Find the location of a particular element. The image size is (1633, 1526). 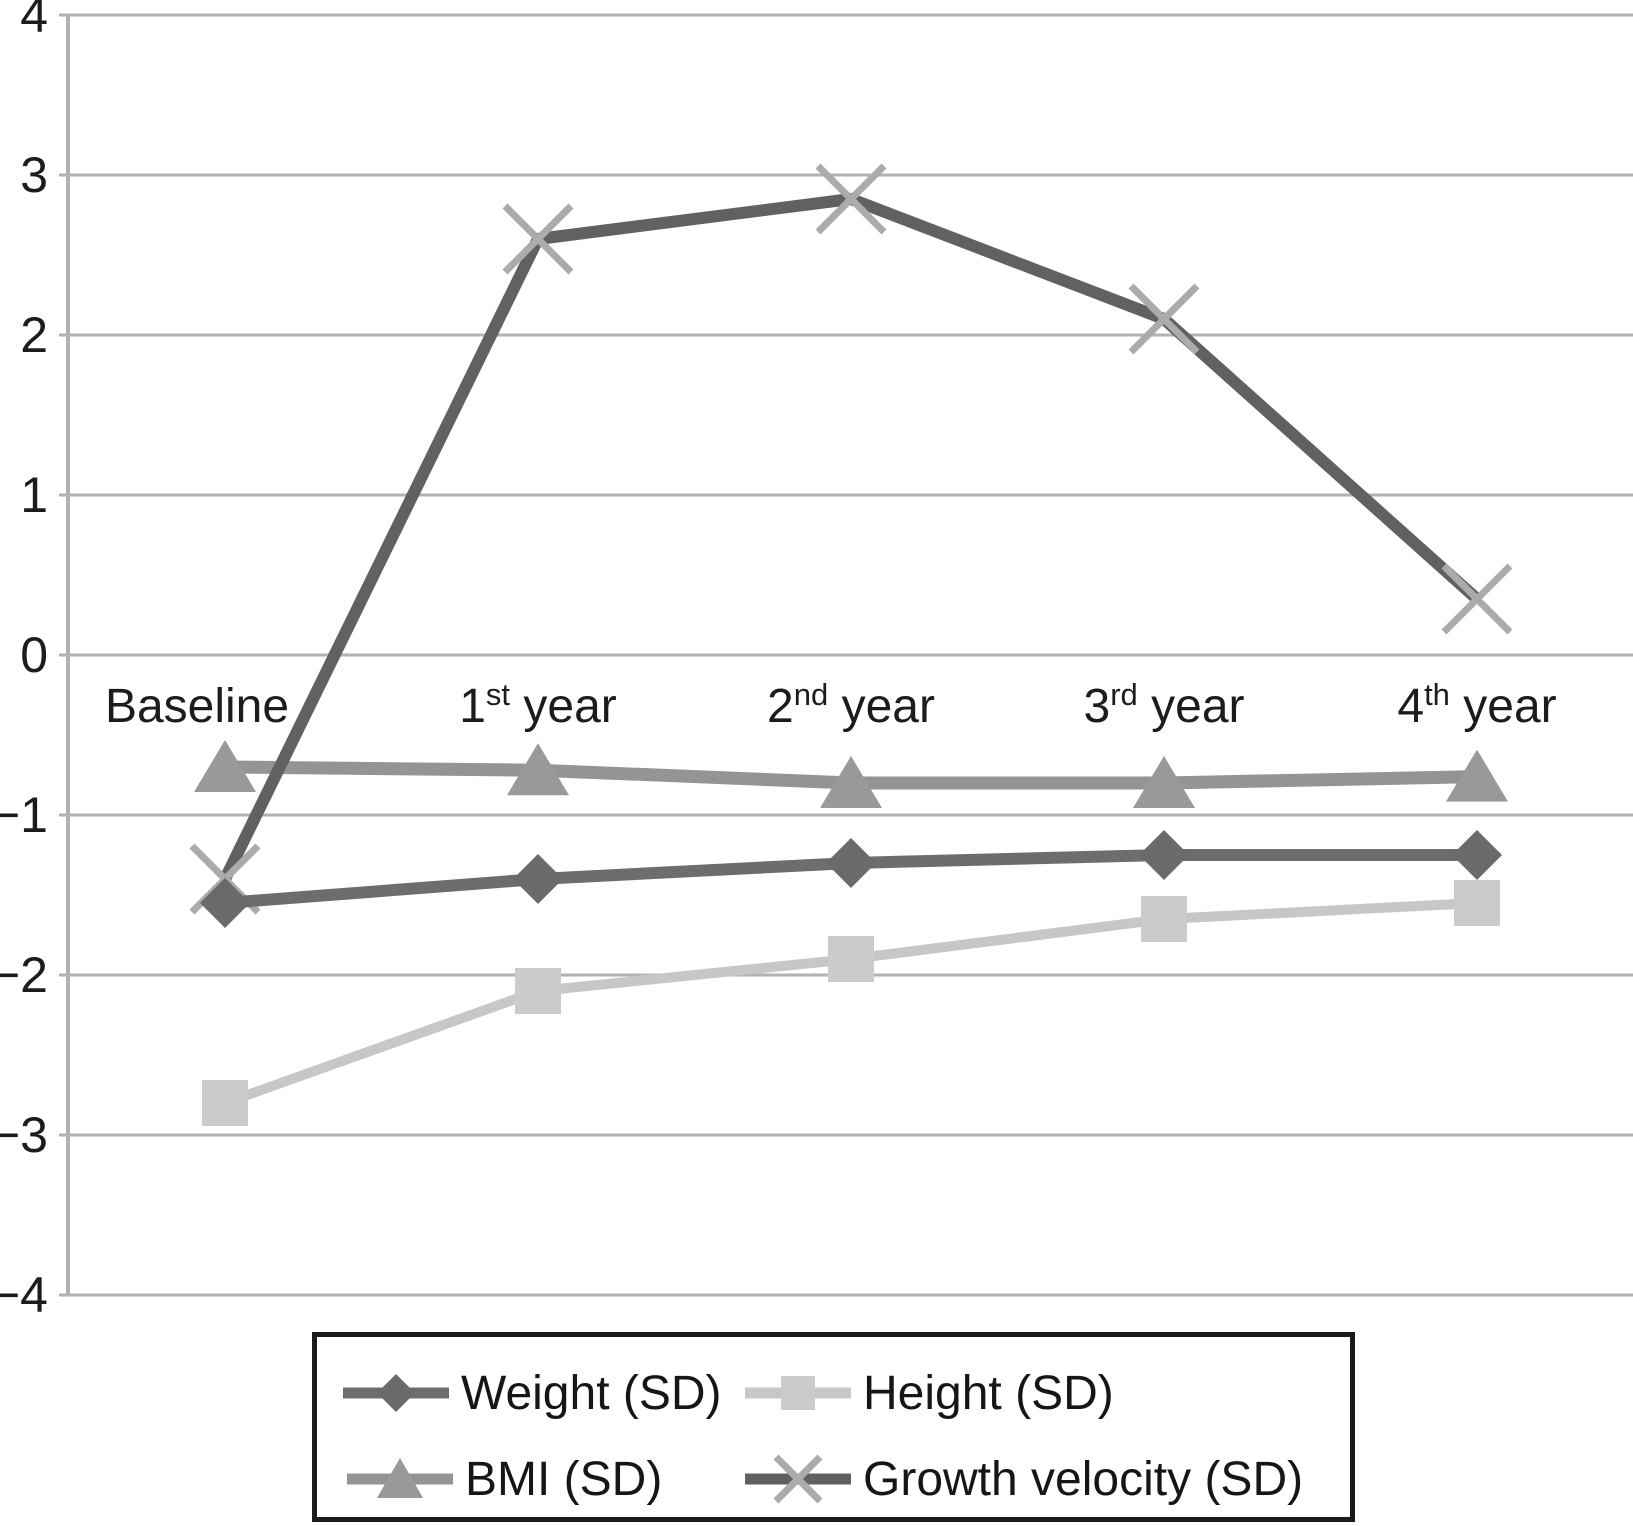

legend-label-growth-velocity: Growth velocity (SD) is located at coordinates (1083, 1479).